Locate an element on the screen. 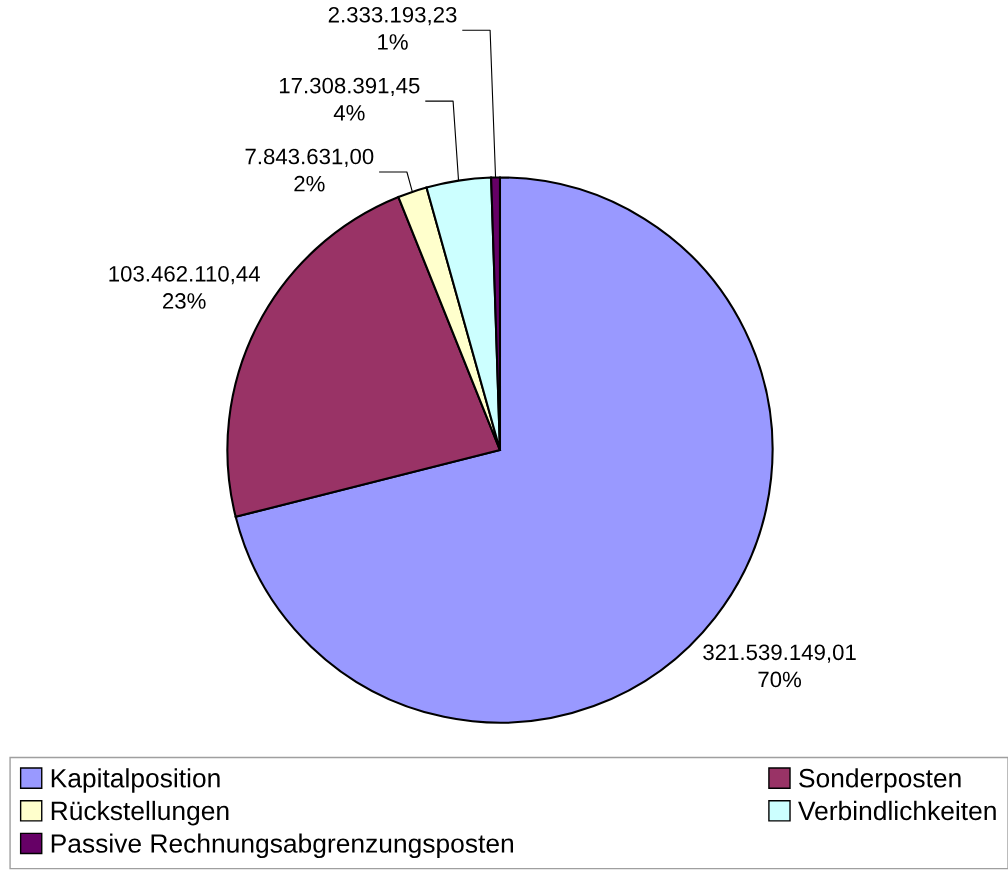  data-label: 103.462.110,44 23% is located at coordinates (184, 287).